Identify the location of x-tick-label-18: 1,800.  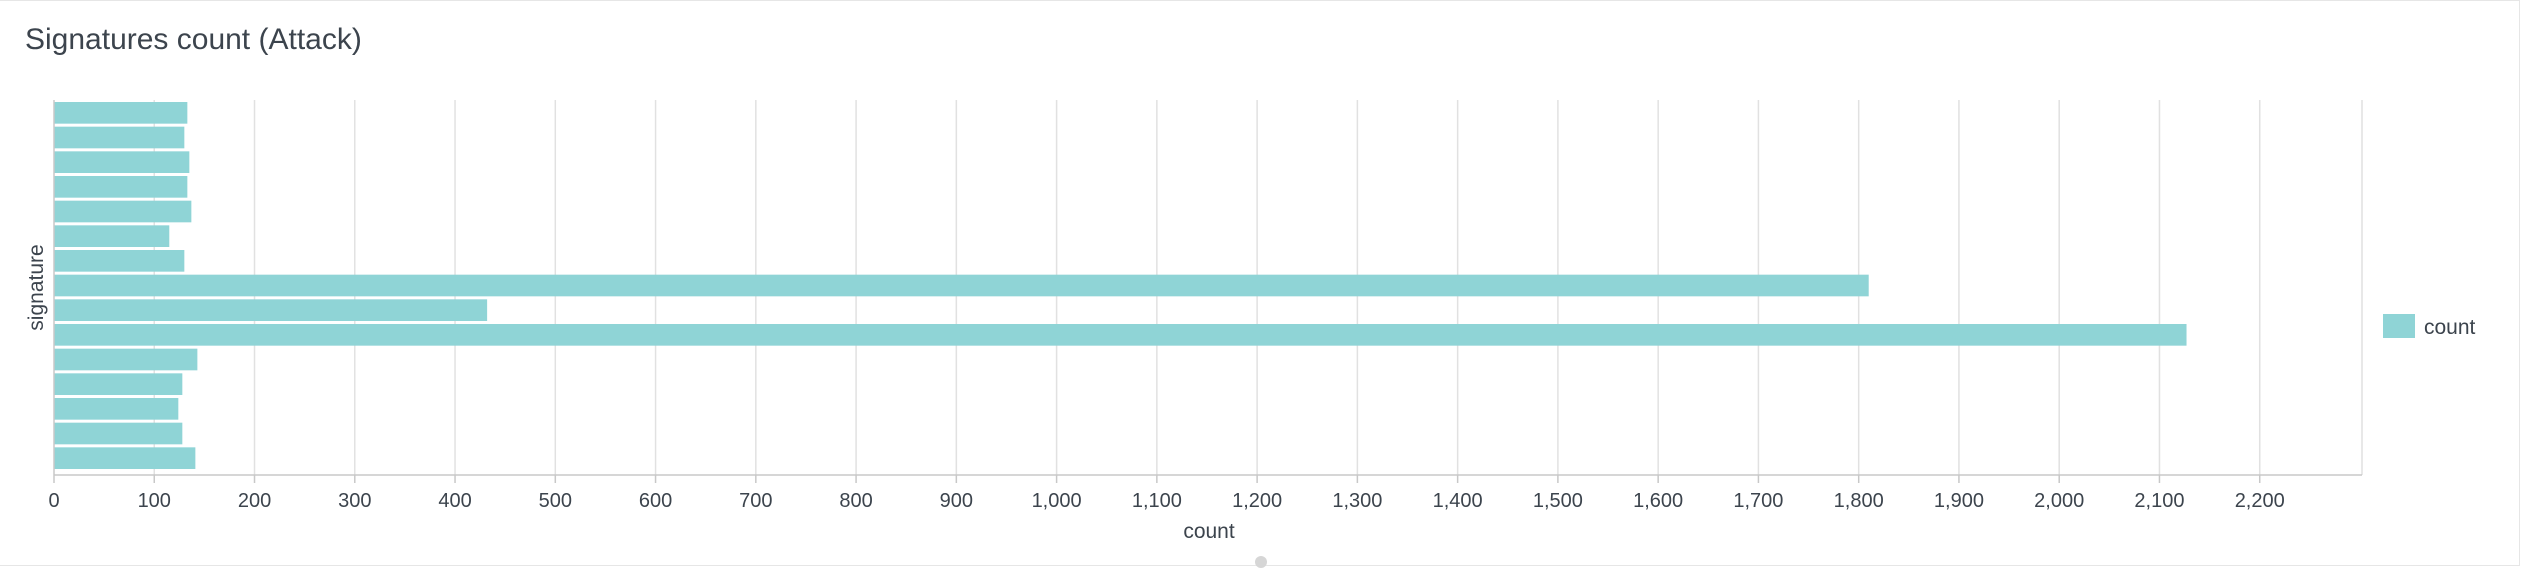
(1859, 501).